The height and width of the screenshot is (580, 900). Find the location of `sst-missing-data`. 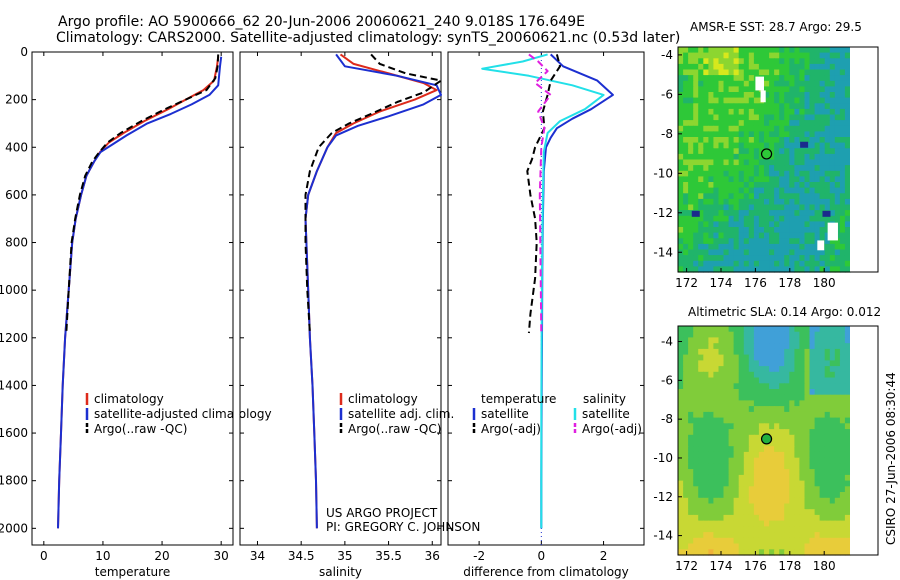

sst-missing-data is located at coordinates (821, 245).